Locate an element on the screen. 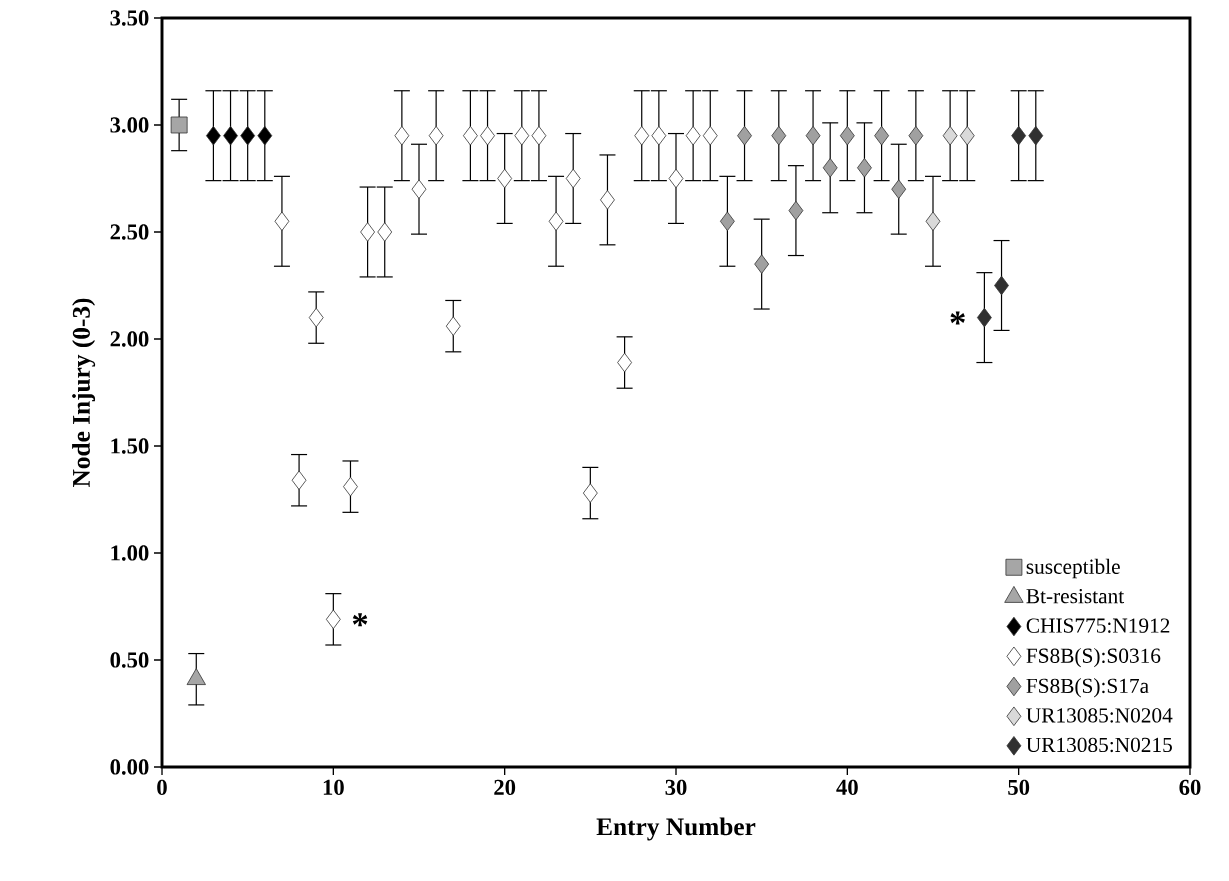 The height and width of the screenshot is (881, 1229). y-axis-title: Node Injury (0-3) is located at coordinates (84, 392).